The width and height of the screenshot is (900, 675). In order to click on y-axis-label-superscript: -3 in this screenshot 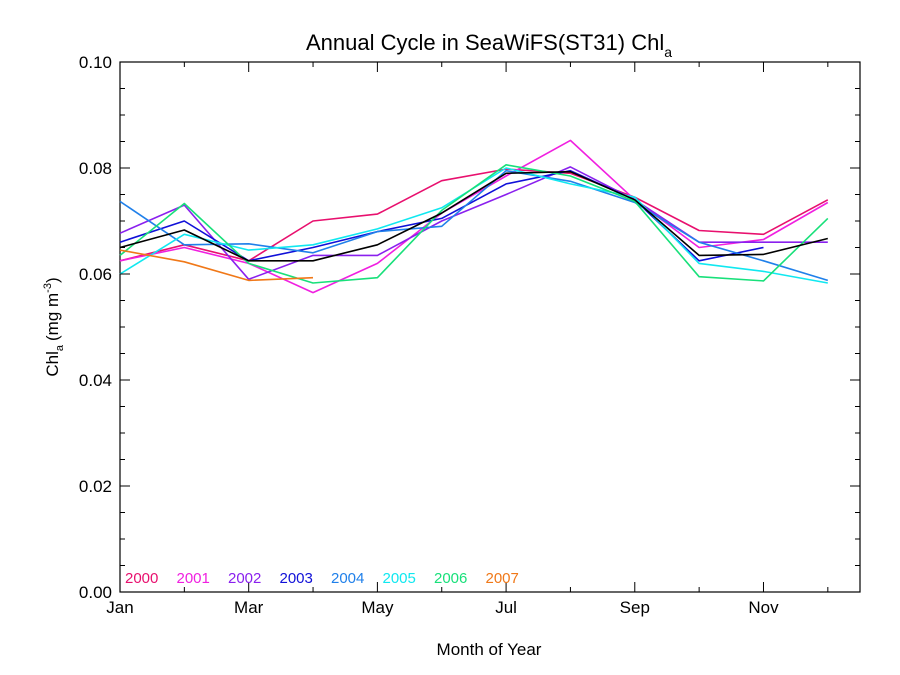, I will do `click(48, 288)`.